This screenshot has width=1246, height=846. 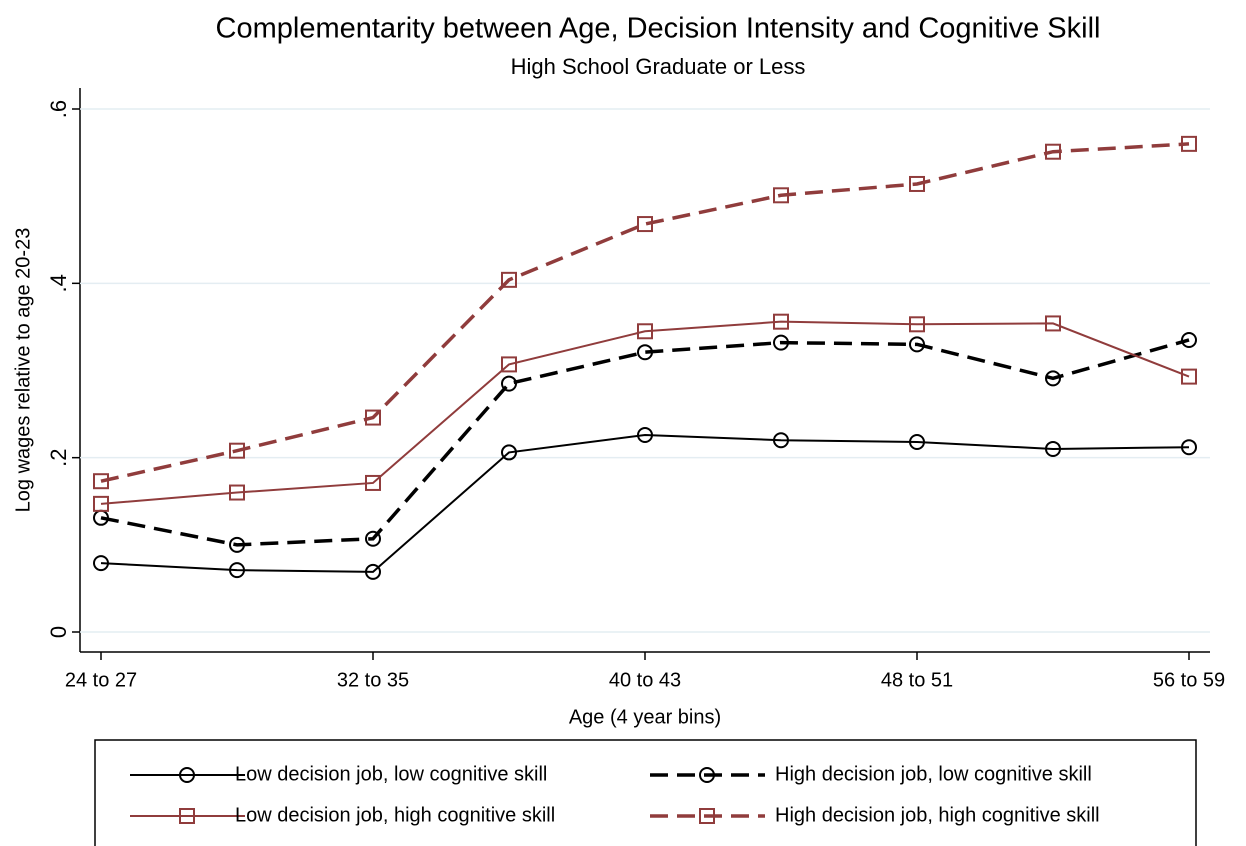 What do you see at coordinates (645, 680) in the screenshot?
I see `x-tick-label: 40 to 43` at bounding box center [645, 680].